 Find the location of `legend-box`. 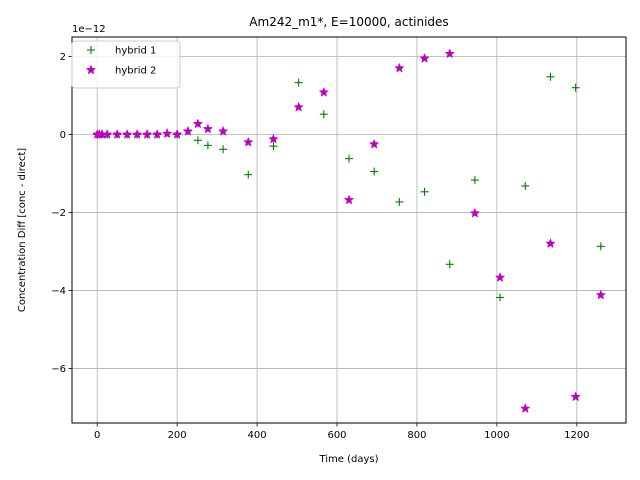

legend-box is located at coordinates (126, 64).